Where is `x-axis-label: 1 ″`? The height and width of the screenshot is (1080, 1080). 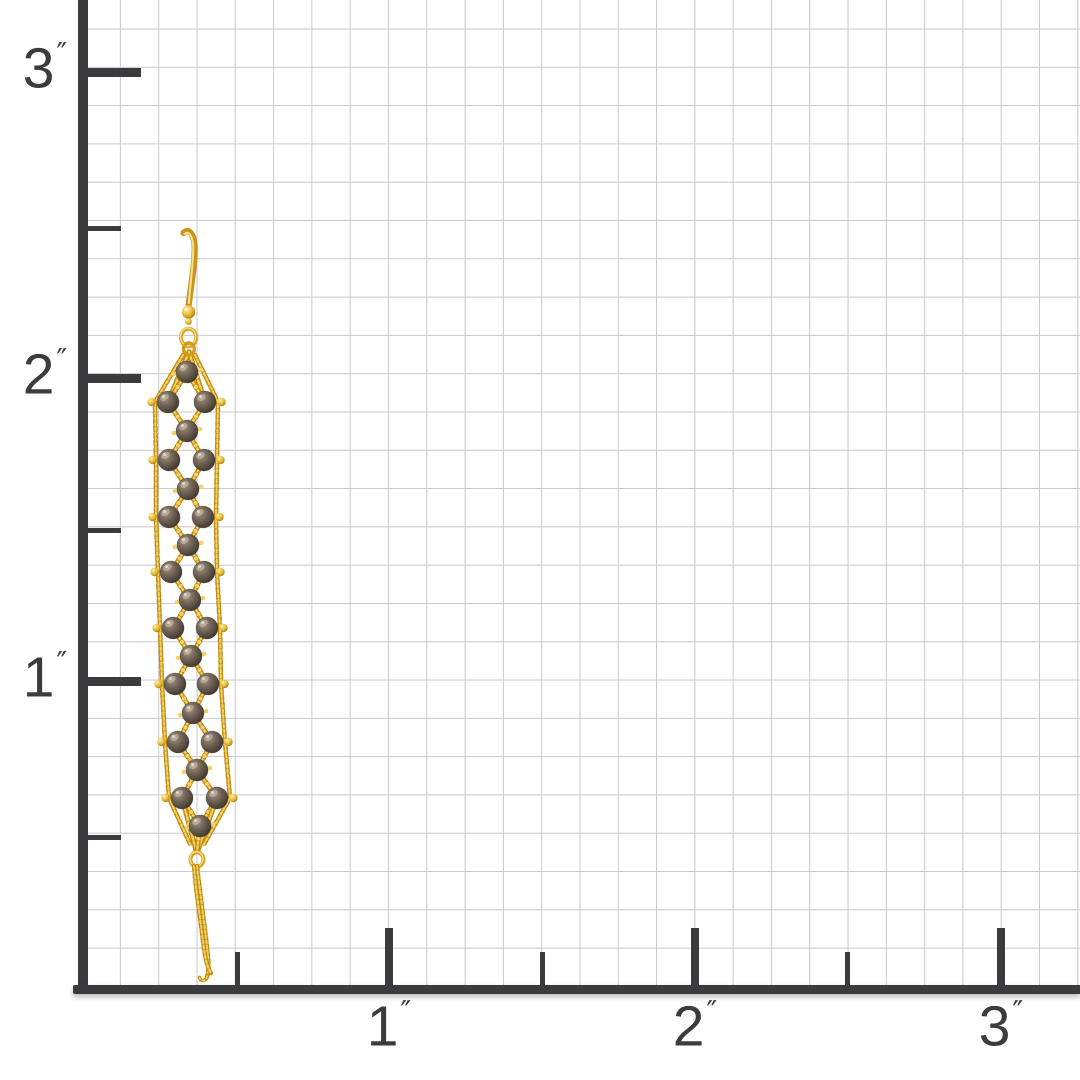
x-axis-label: 1 ″ is located at coordinates (389, 1026).